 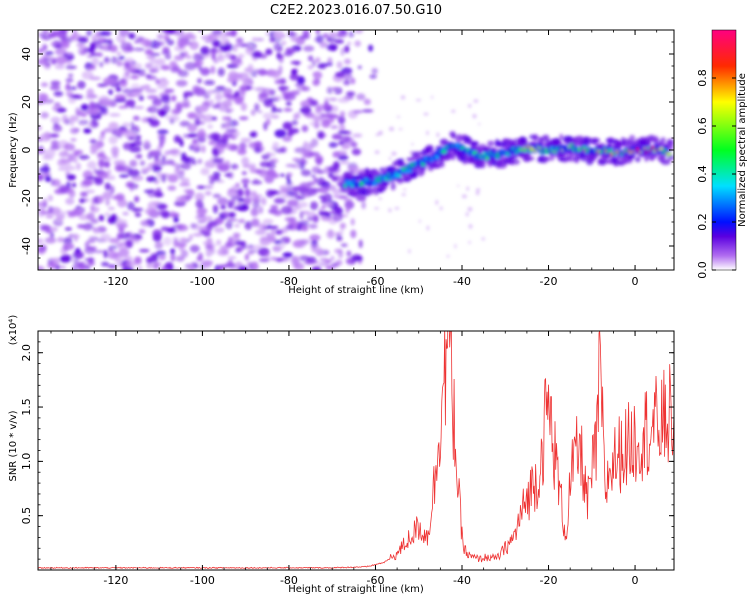 What do you see at coordinates (549, 580) in the screenshot?
I see `x-tick-label: -20` at bounding box center [549, 580].